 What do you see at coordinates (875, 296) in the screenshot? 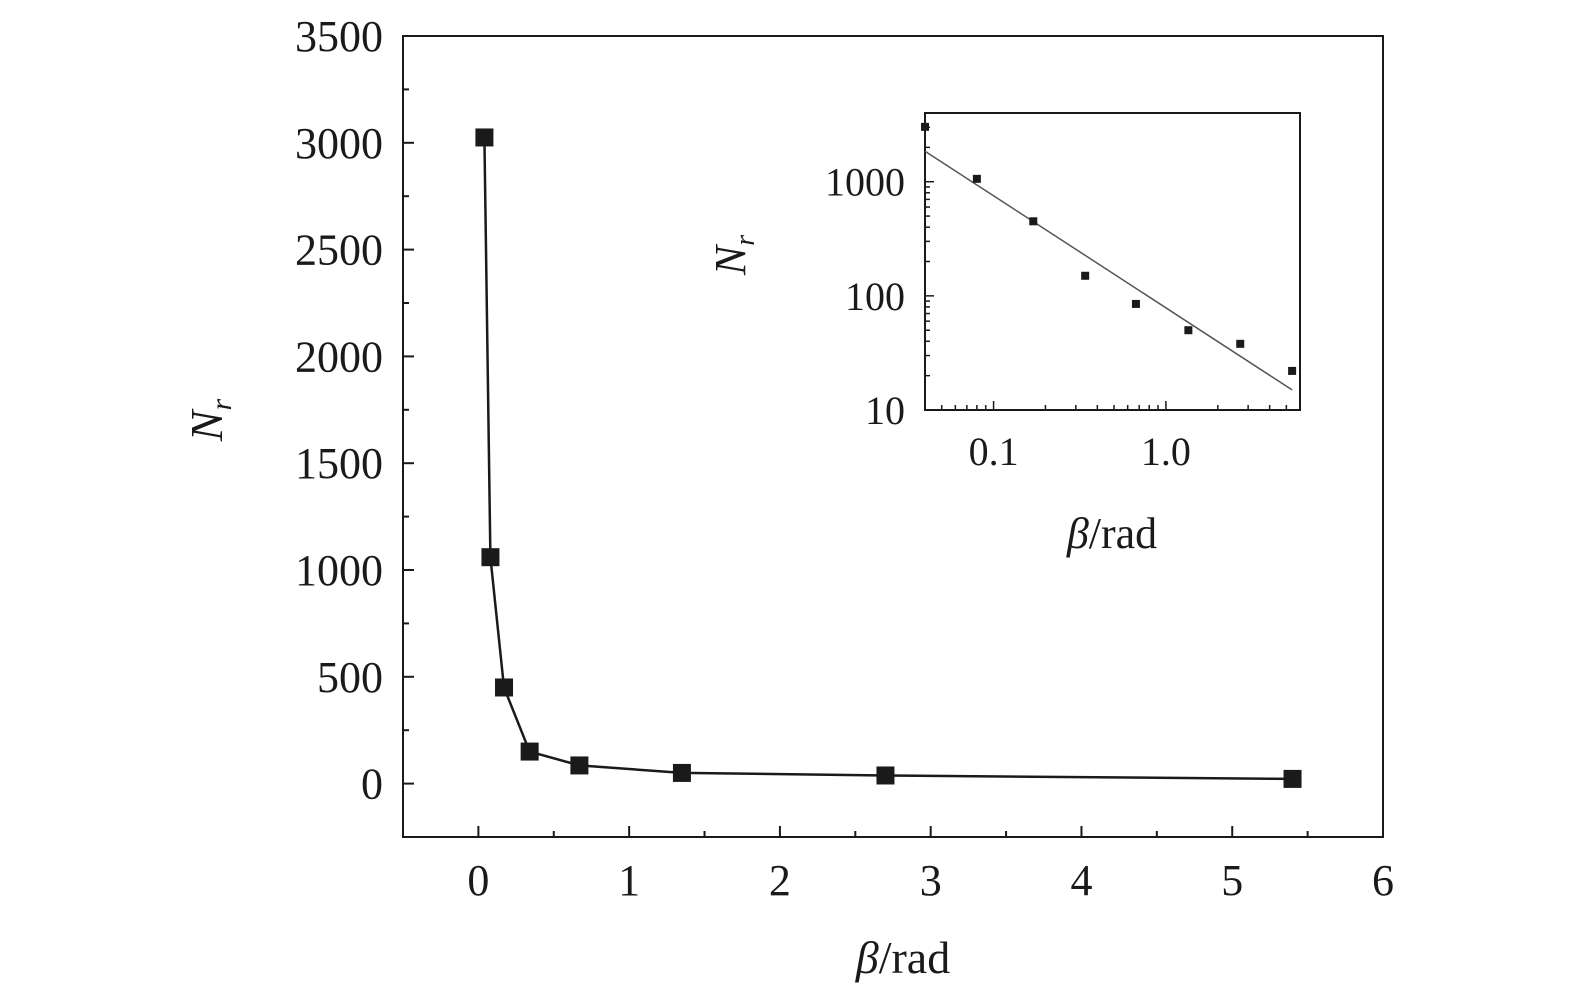
I see `inset-y-tick-label: 100` at bounding box center [875, 296].